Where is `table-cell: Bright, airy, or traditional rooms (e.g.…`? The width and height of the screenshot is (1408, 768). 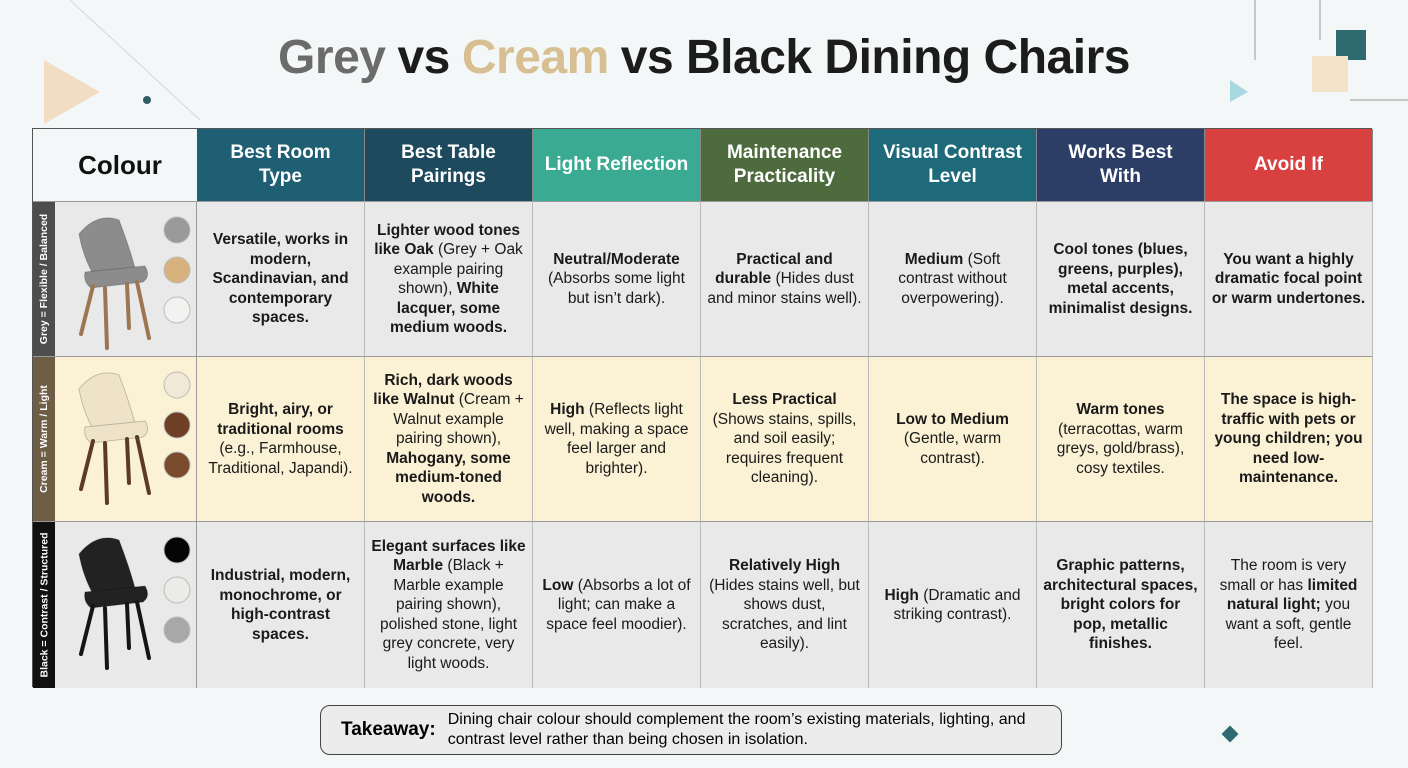
table-cell: Bright, airy, or traditional rooms (e.g.… is located at coordinates (281, 438).